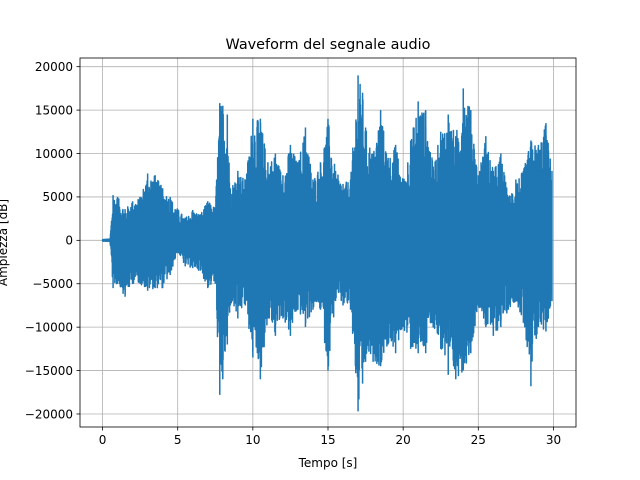 The width and height of the screenshot is (640, 480). I want to click on x-tick-label: 20, so click(403, 440).